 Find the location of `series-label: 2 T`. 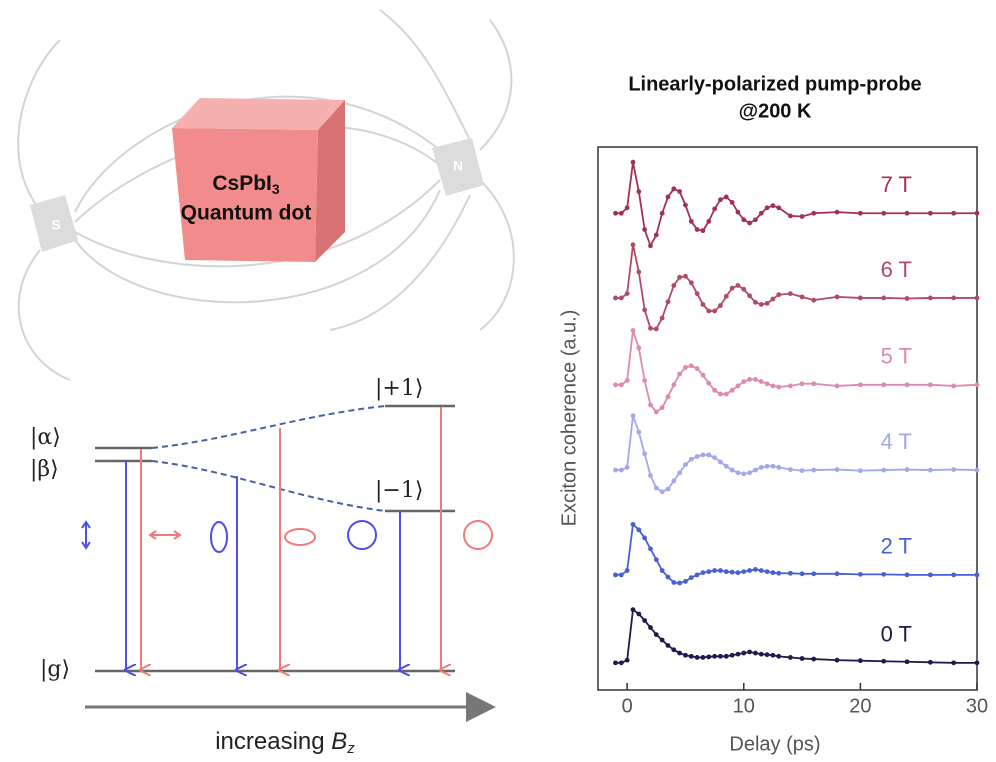

series-label: 2 T is located at coordinates (896, 546).